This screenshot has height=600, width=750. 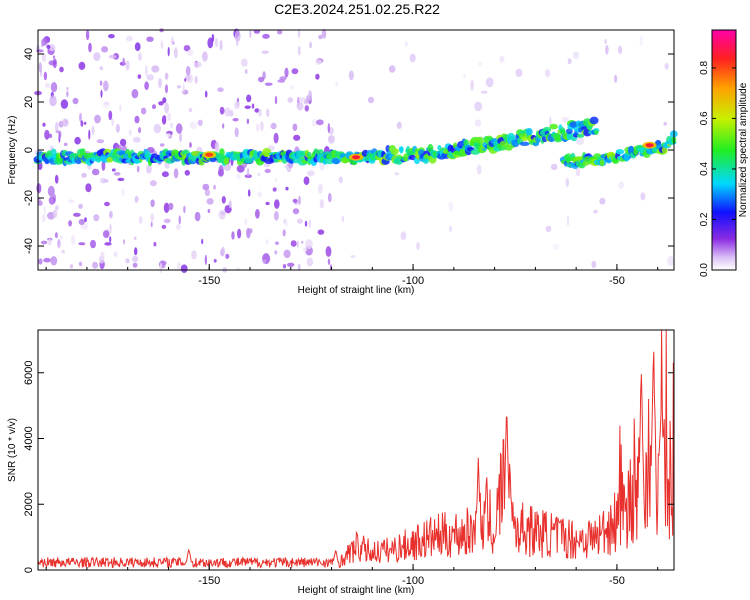 I want to click on snr-x-label: Height of straight line (km), so click(x=356, y=590).